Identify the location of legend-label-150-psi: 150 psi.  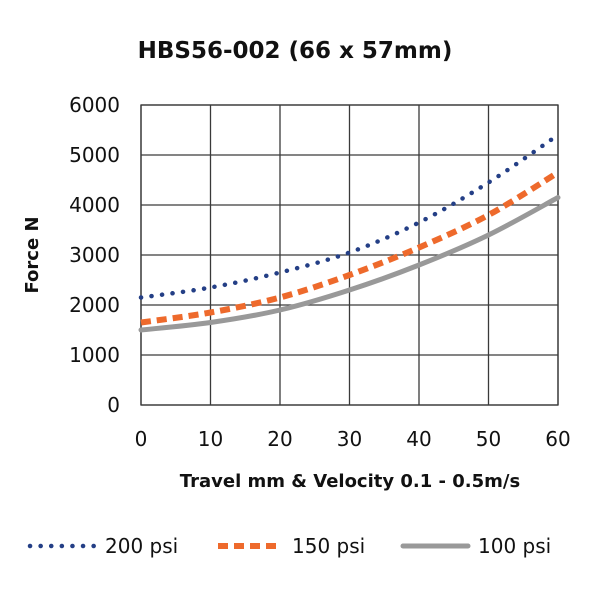
(328, 546).